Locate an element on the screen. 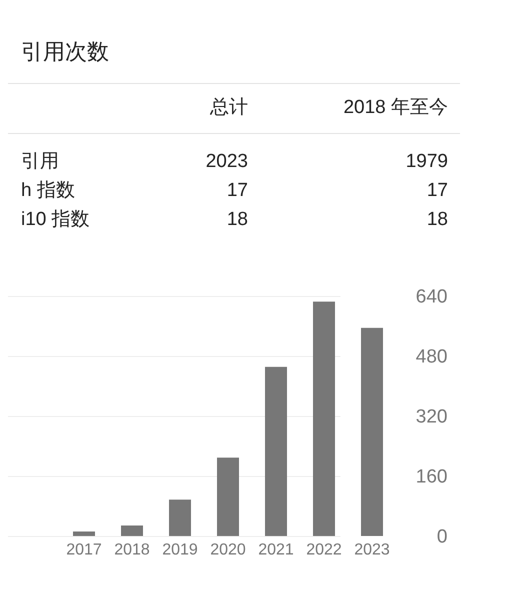  x-tick-label: 2019 is located at coordinates (180, 550).